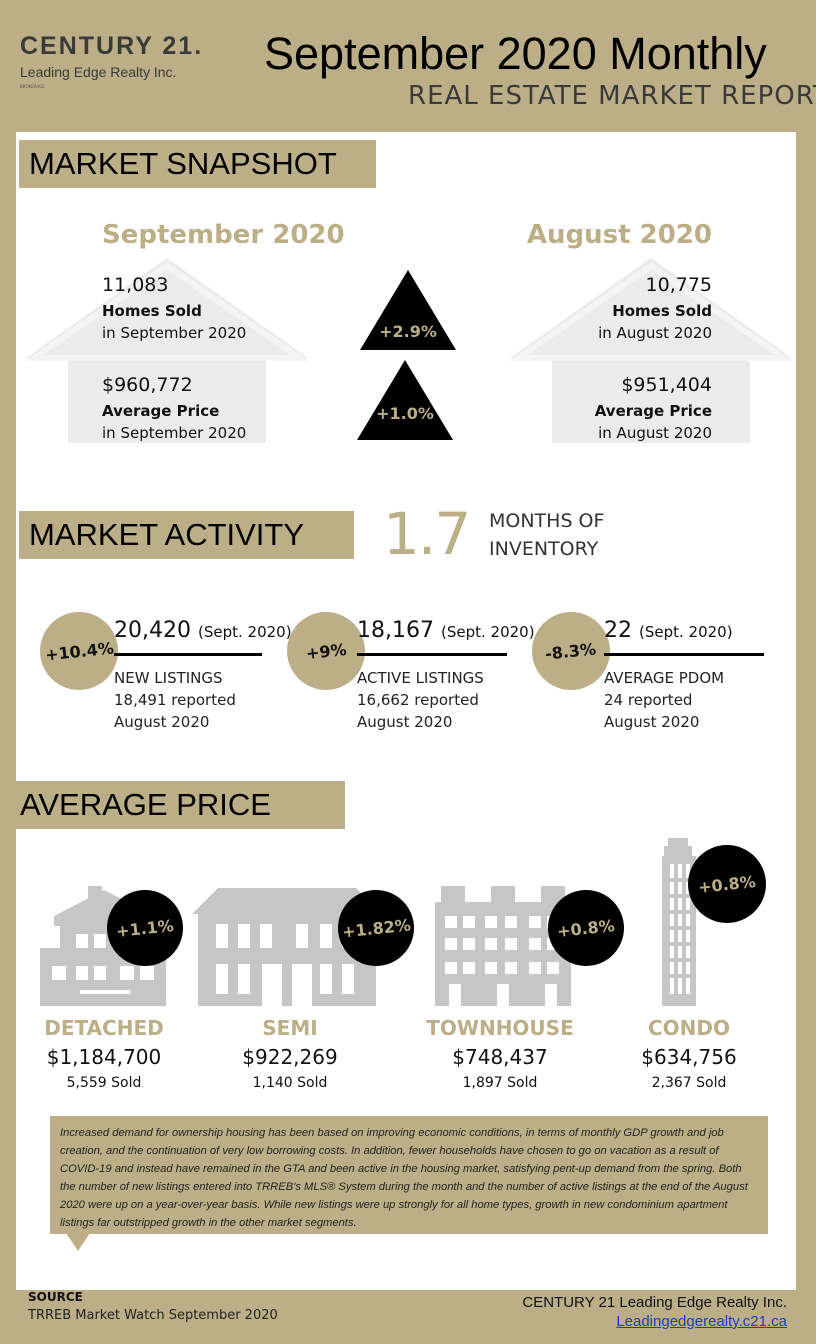 The image size is (816, 1344). What do you see at coordinates (174, 333) in the screenshot?
I see `current-homes-sold-period: in September 2020` at bounding box center [174, 333].